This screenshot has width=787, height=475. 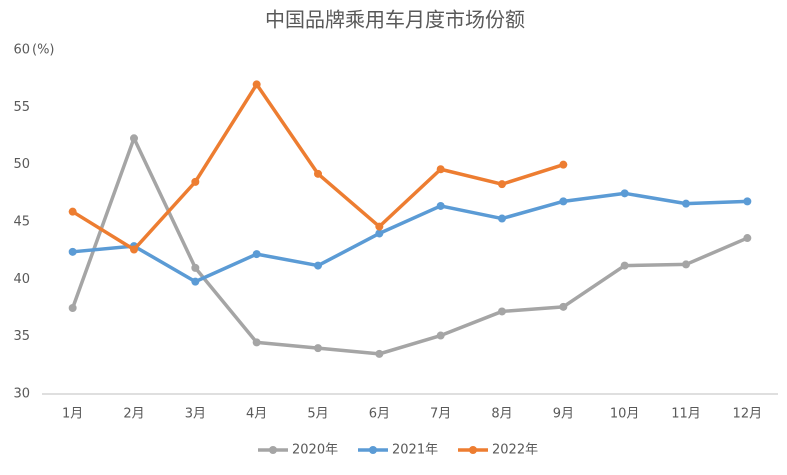 I want to click on x-tick-label: 7月, so click(x=440, y=414).